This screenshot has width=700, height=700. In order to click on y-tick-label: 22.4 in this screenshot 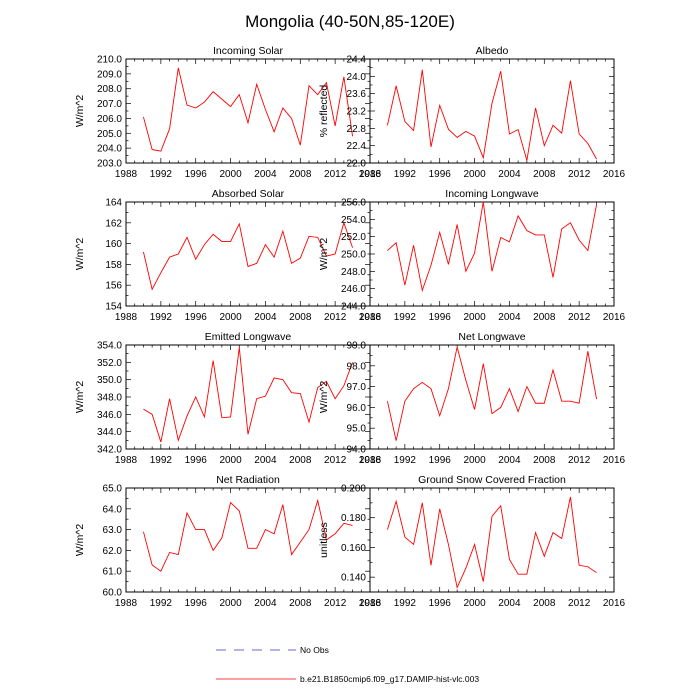, I will do `click(357, 146)`.